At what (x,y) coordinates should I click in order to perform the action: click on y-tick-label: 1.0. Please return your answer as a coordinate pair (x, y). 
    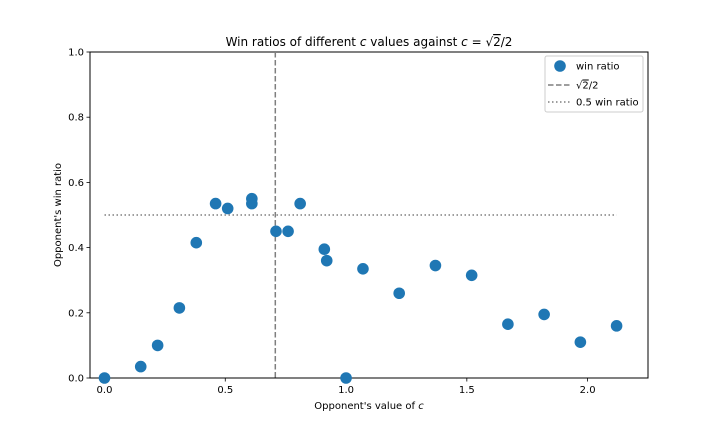
    Looking at the image, I should click on (76, 53).